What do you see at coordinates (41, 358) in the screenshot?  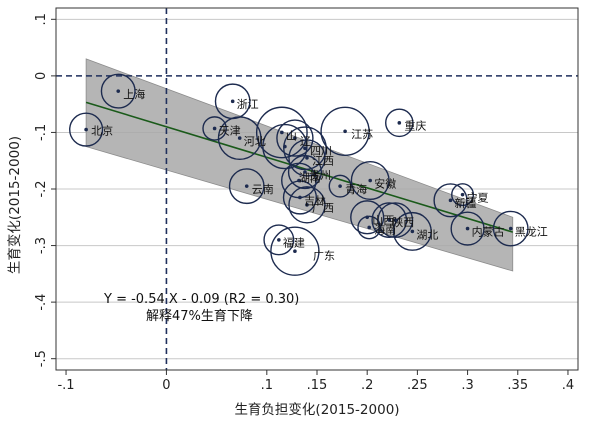 I see `y-tick-label: -.5` at bounding box center [41, 358].